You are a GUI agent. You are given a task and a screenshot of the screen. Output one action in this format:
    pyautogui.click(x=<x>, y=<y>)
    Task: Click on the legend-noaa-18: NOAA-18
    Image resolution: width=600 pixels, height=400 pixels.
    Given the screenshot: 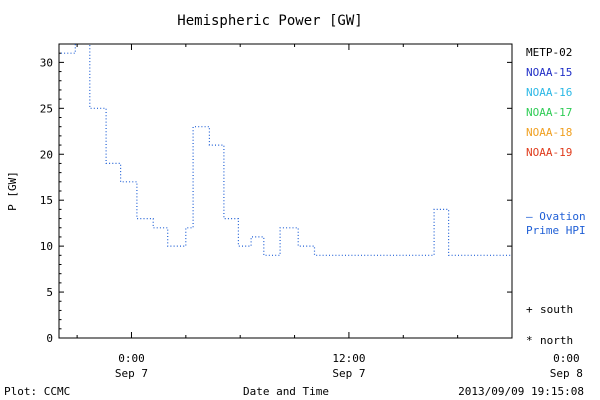 What is the action you would take?
    pyautogui.click(x=549, y=132)
    